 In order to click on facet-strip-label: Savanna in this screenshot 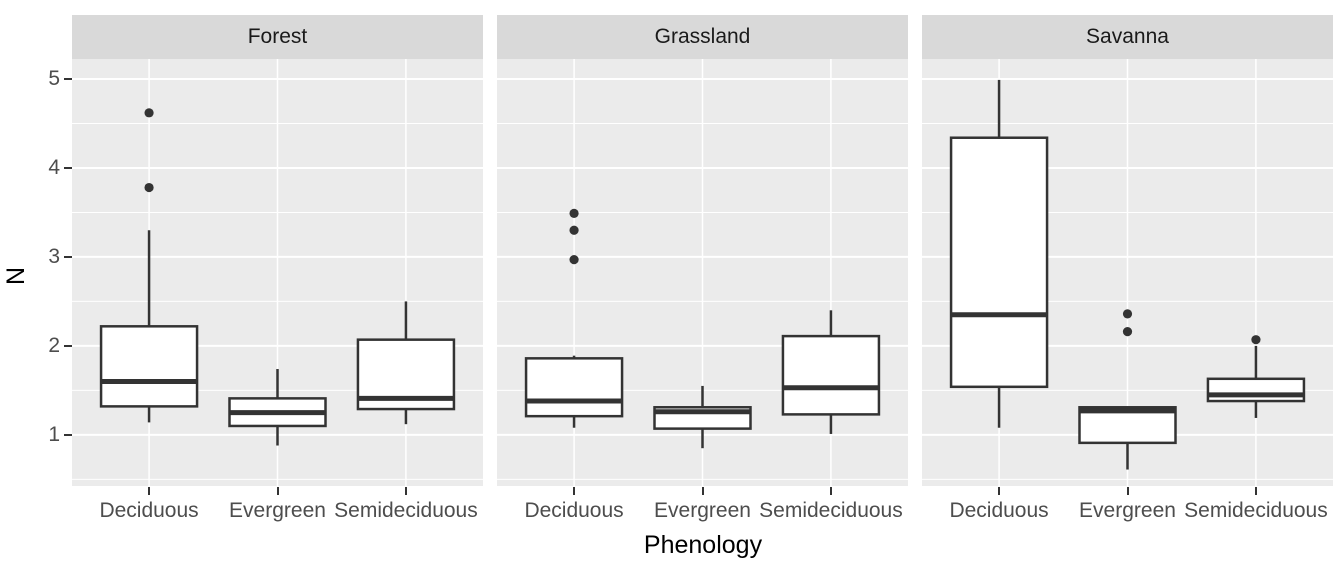, I will do `click(1127, 37)`.